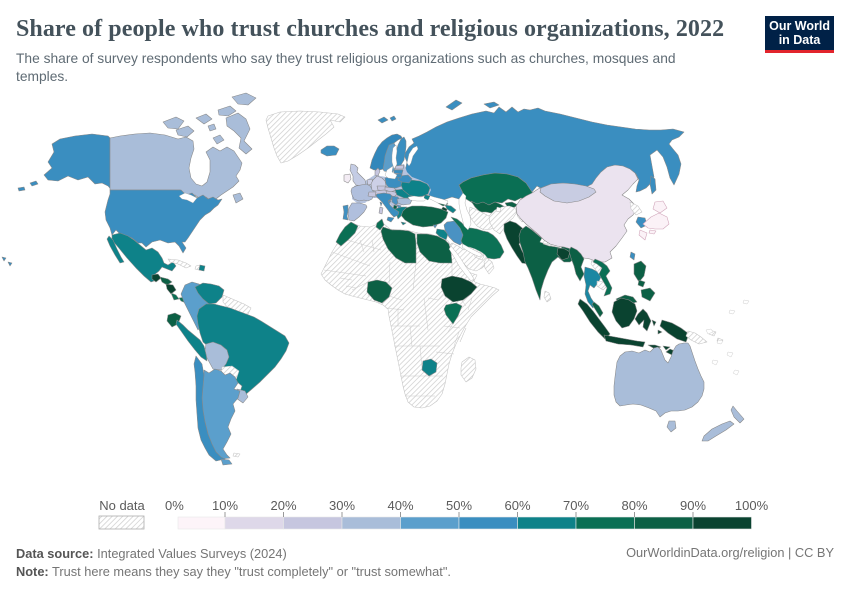 The image size is (850, 600). What do you see at coordinates (693, 505) in the screenshot?
I see `svg-text: 90%` at bounding box center [693, 505].